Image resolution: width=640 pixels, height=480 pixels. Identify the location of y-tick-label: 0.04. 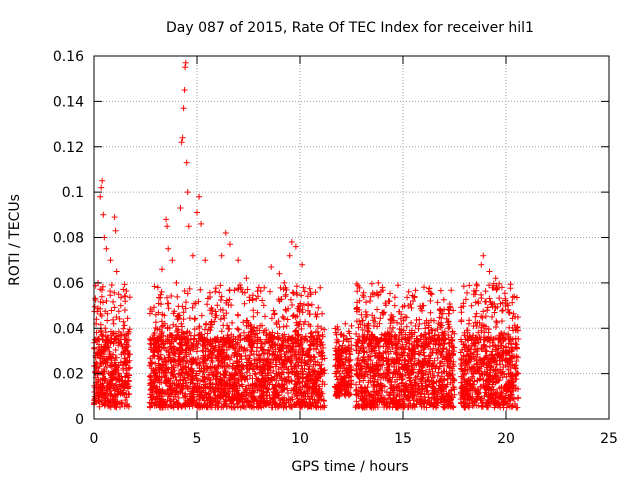
(68, 329).